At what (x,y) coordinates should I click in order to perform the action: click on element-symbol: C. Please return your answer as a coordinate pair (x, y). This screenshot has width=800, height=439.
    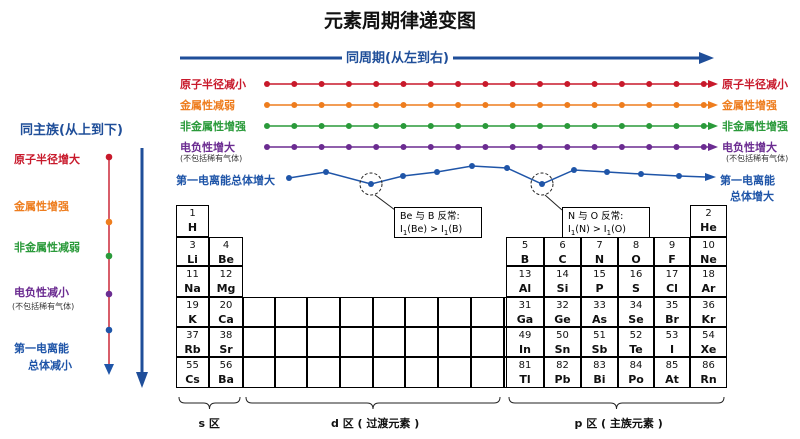
    Looking at the image, I should click on (562, 259).